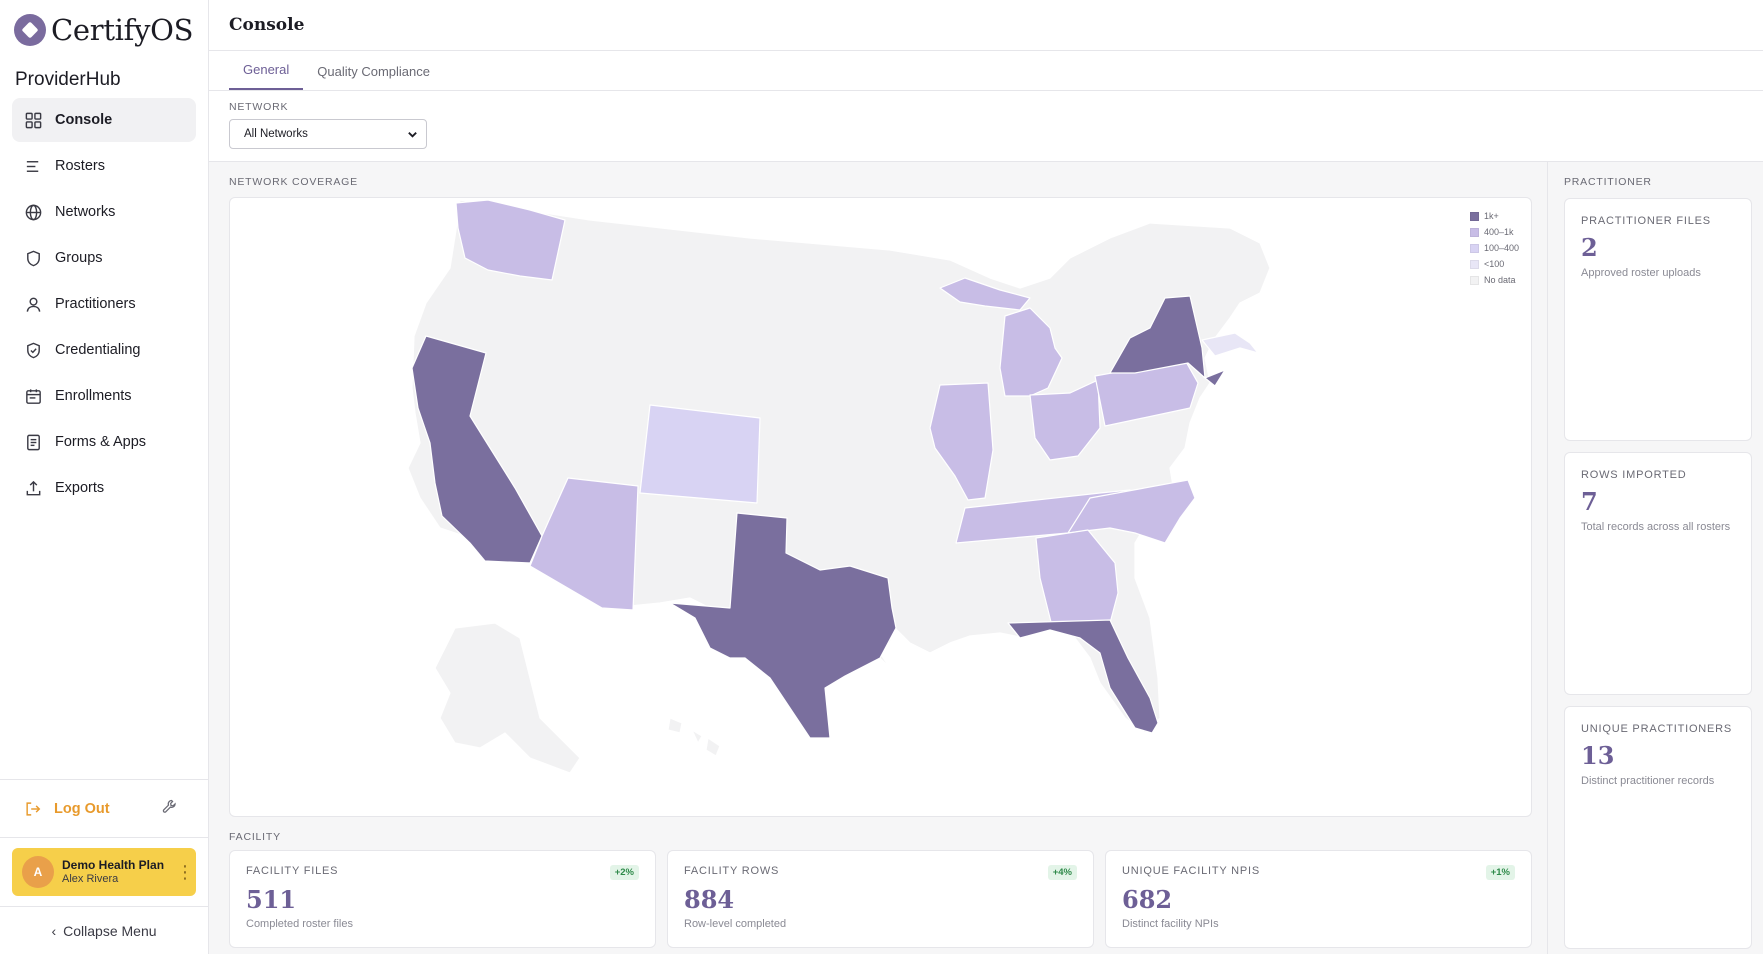 The height and width of the screenshot is (954, 1763). I want to click on network-select-value: All Networks, so click(276, 134).